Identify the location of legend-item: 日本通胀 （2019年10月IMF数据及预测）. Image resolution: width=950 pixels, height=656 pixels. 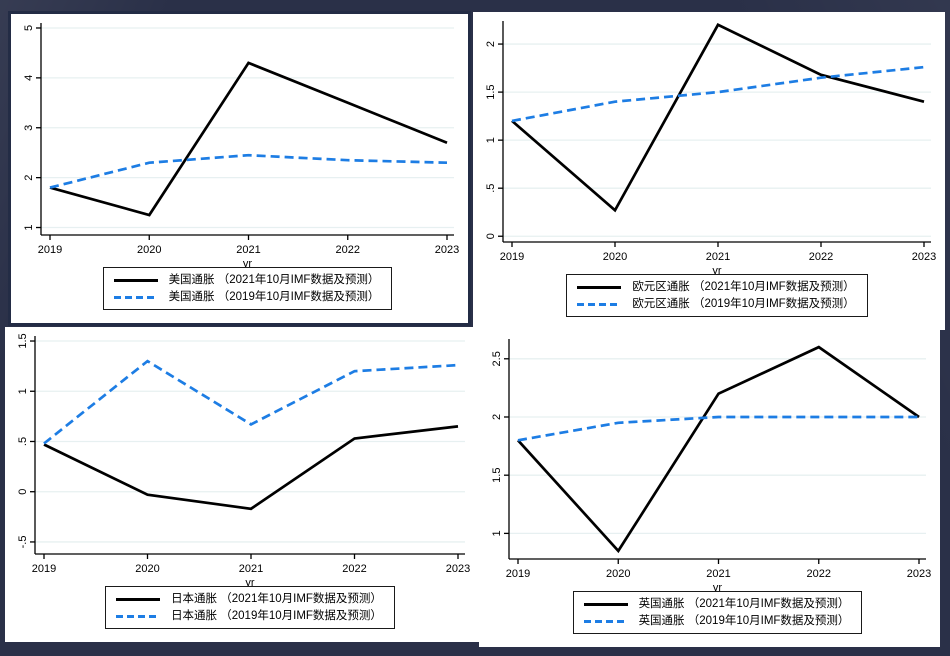
(249, 616).